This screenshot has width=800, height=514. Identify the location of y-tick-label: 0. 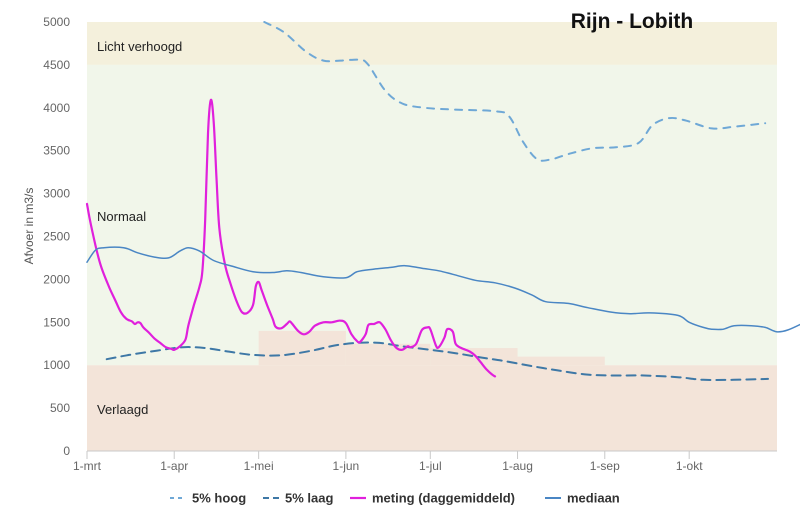
(66, 451).